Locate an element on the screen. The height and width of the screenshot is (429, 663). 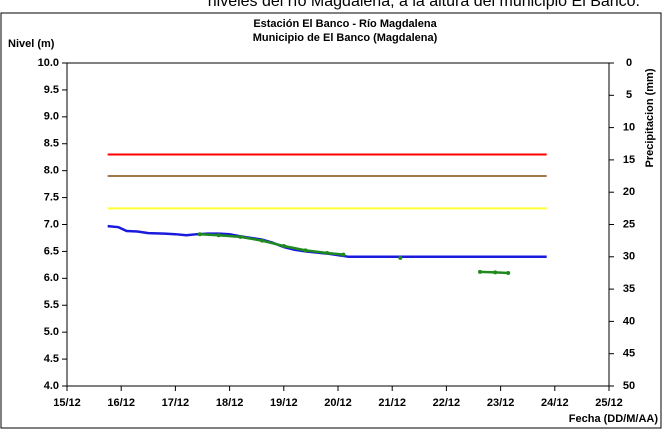
y2-tick-label: 20 is located at coordinates (629, 192).